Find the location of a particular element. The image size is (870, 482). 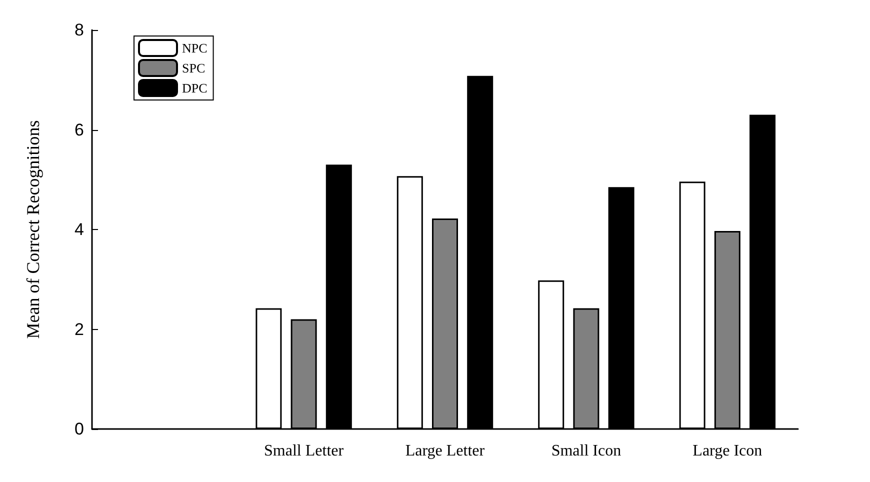

y-tick-label: 4 is located at coordinates (79, 229).